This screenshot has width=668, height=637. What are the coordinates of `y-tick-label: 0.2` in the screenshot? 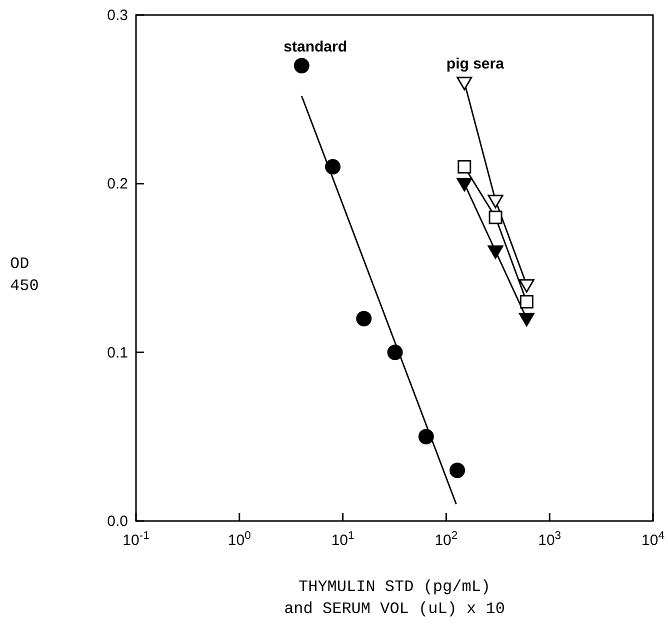 It's located at (117, 184).